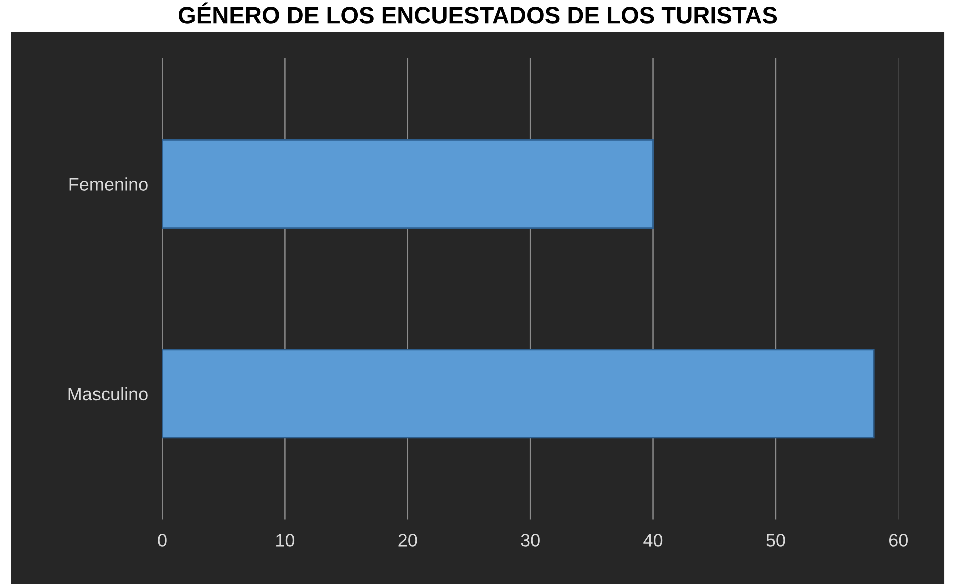 This screenshot has width=956, height=584. Describe the element at coordinates (285, 540) in the screenshot. I see `x-tick-label: 10` at that location.